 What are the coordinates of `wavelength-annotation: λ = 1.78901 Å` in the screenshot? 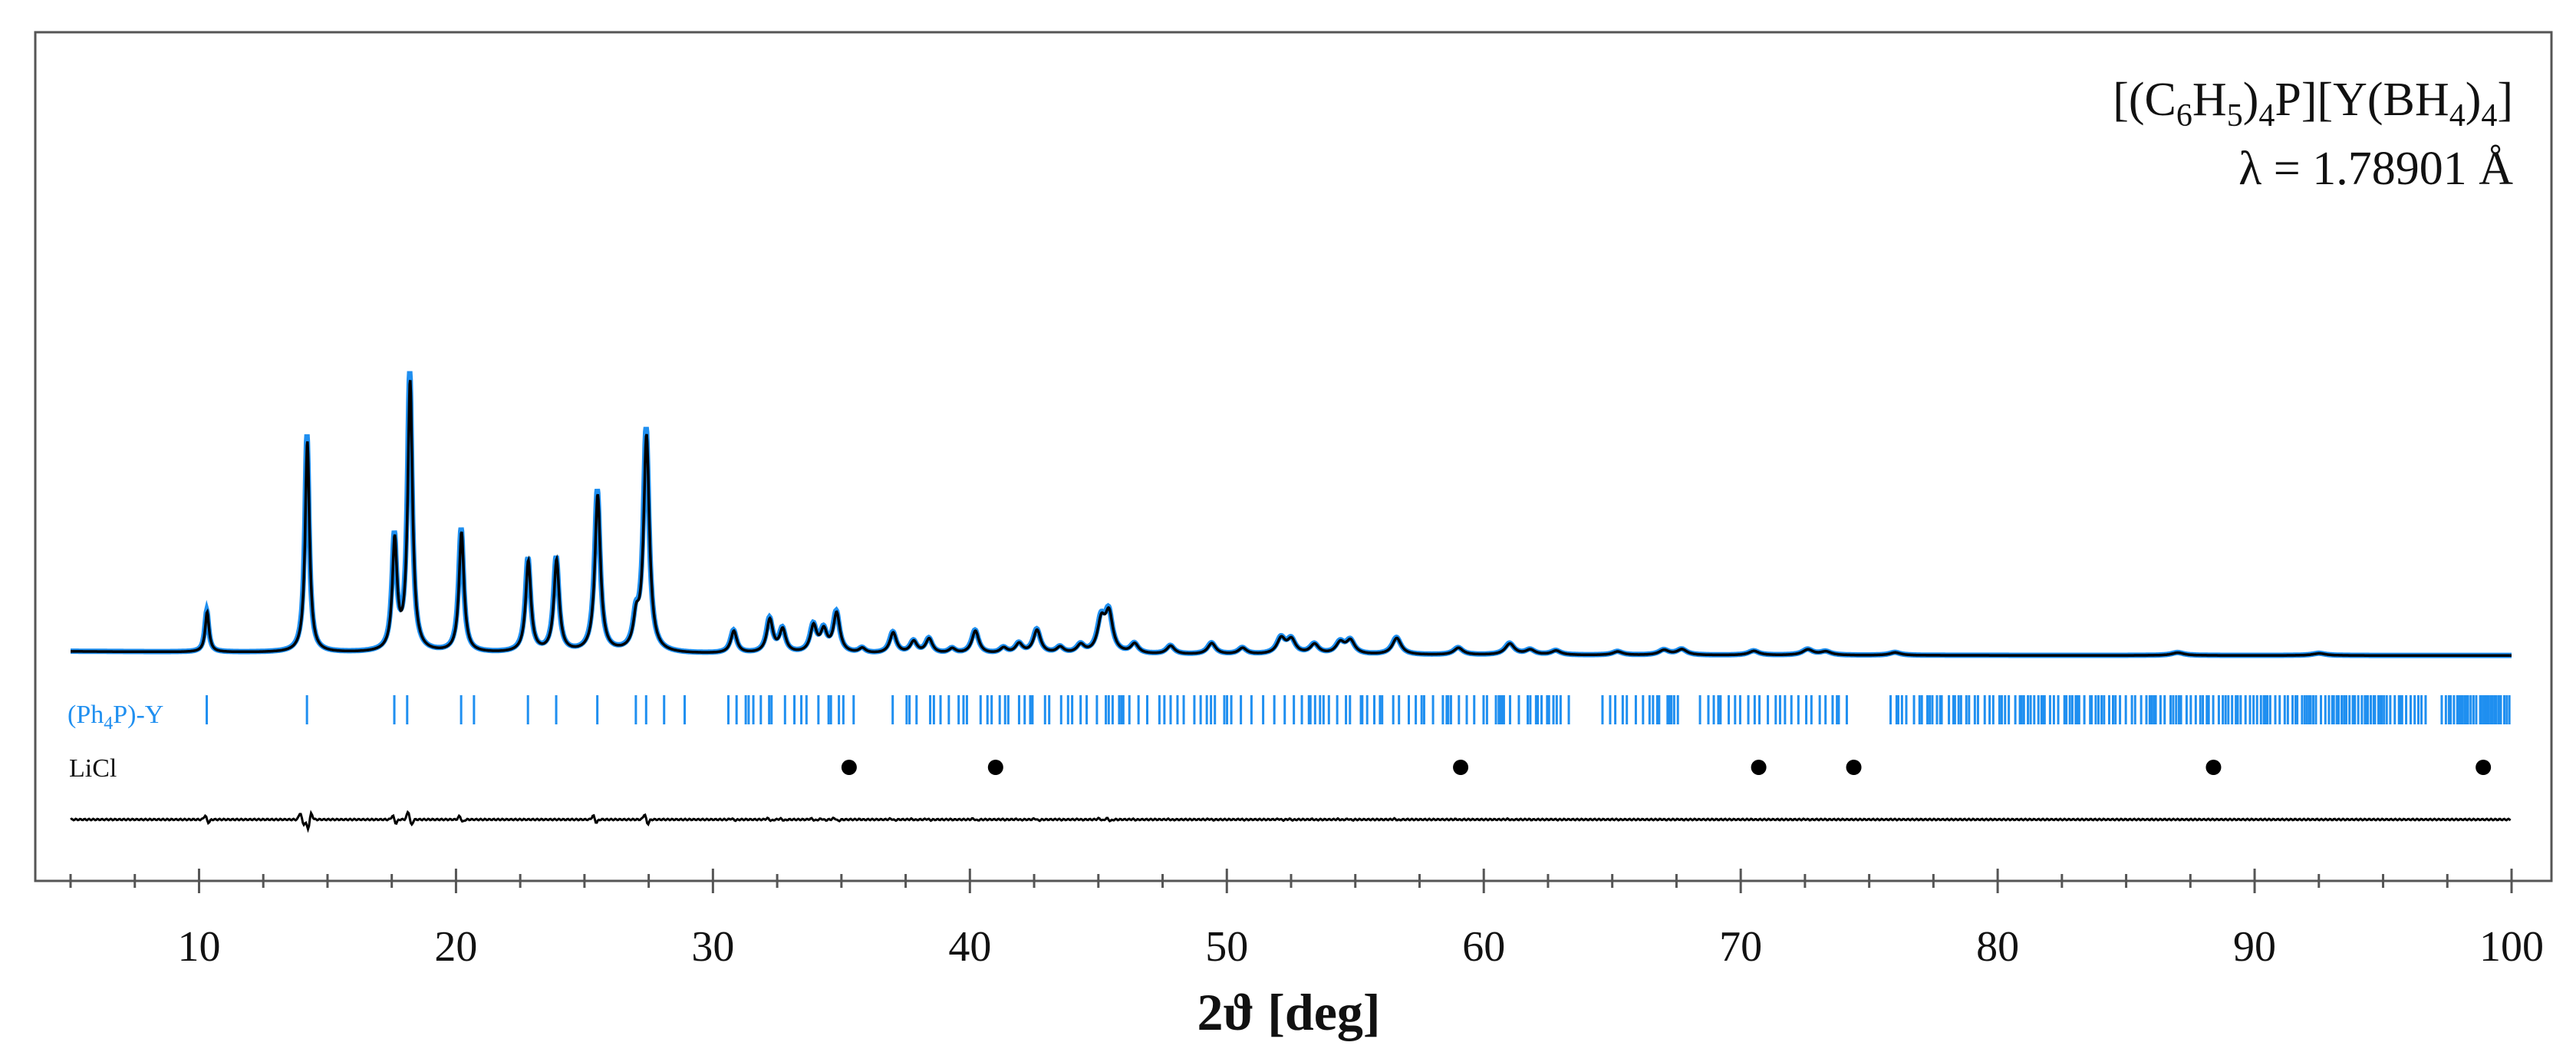 It's located at (2375, 169).